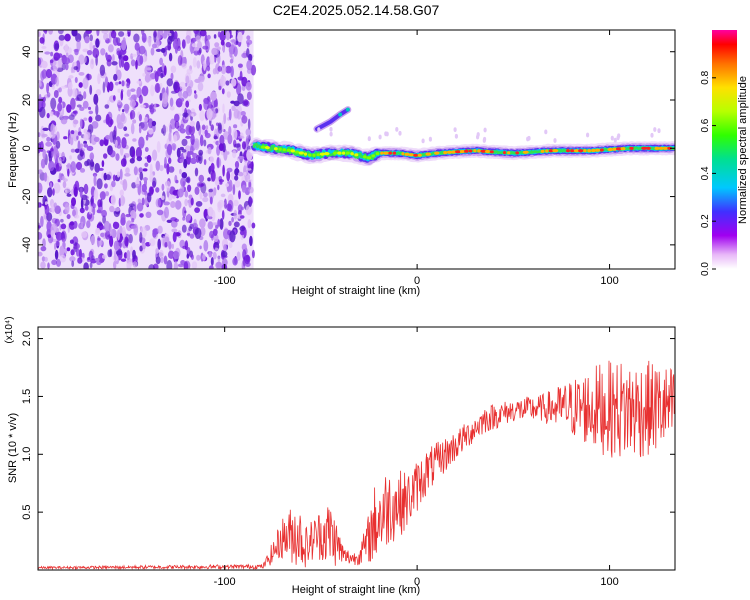  What do you see at coordinates (27, 396) in the screenshot?
I see `snr-y-tick-label: 1.5` at bounding box center [27, 396].